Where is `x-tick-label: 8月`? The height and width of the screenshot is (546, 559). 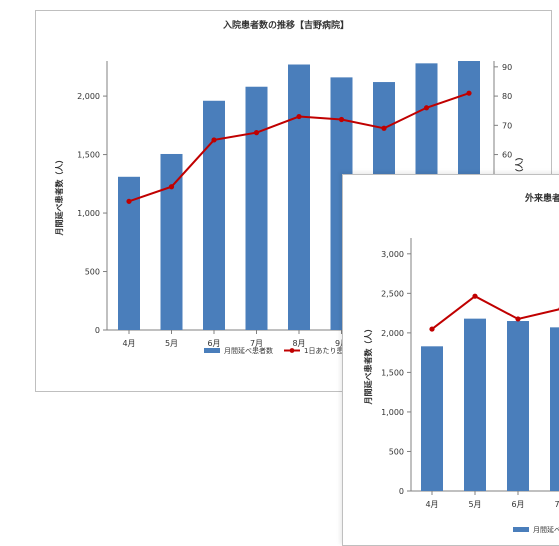 x-tick-label: 8月 is located at coordinates (298, 343).